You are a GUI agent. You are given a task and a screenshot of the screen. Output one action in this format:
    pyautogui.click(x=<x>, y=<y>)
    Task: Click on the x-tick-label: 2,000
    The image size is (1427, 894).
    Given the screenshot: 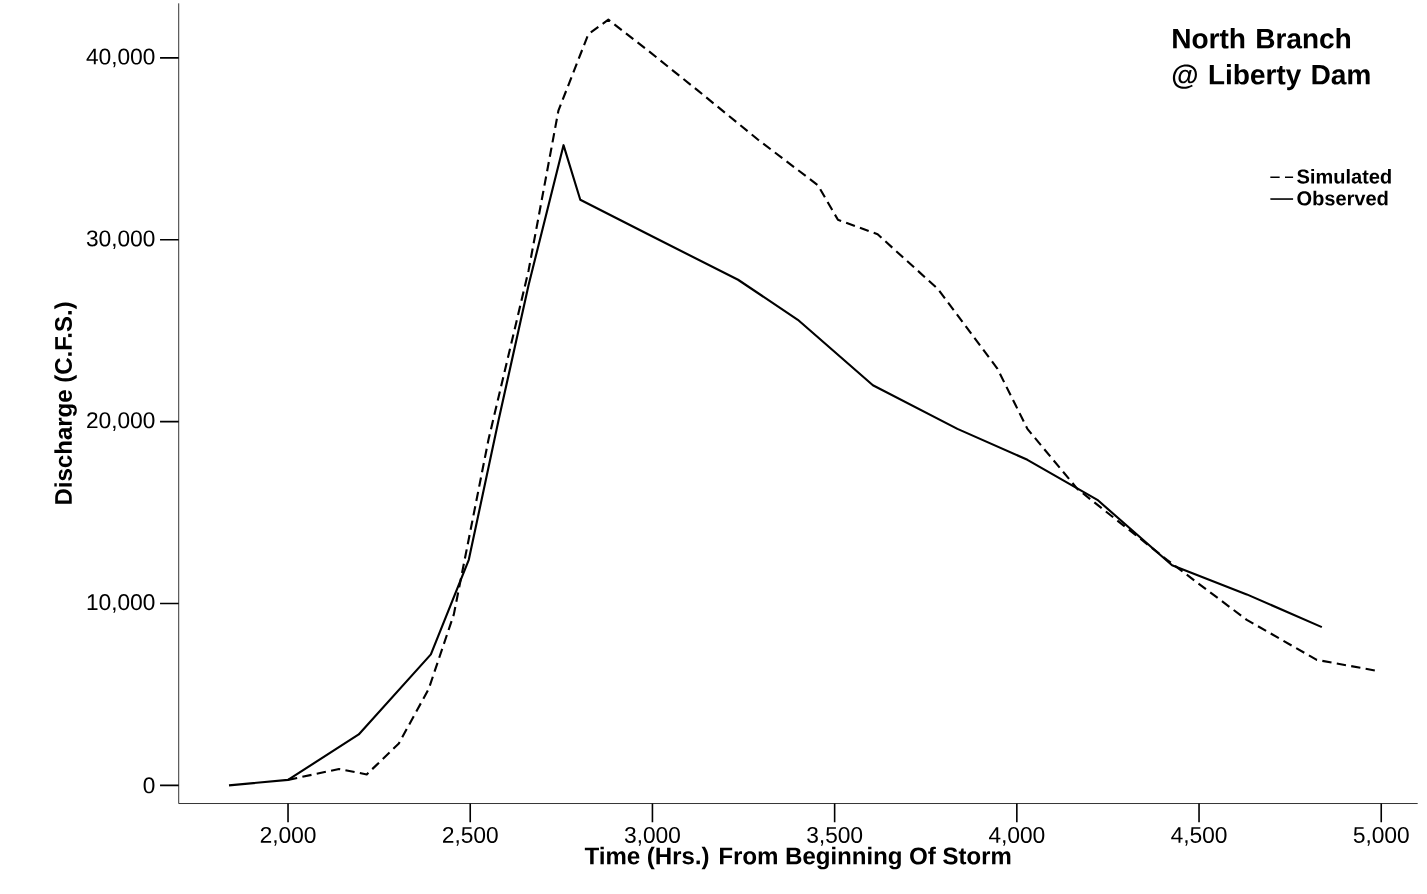 What is the action you would take?
    pyautogui.click(x=288, y=836)
    